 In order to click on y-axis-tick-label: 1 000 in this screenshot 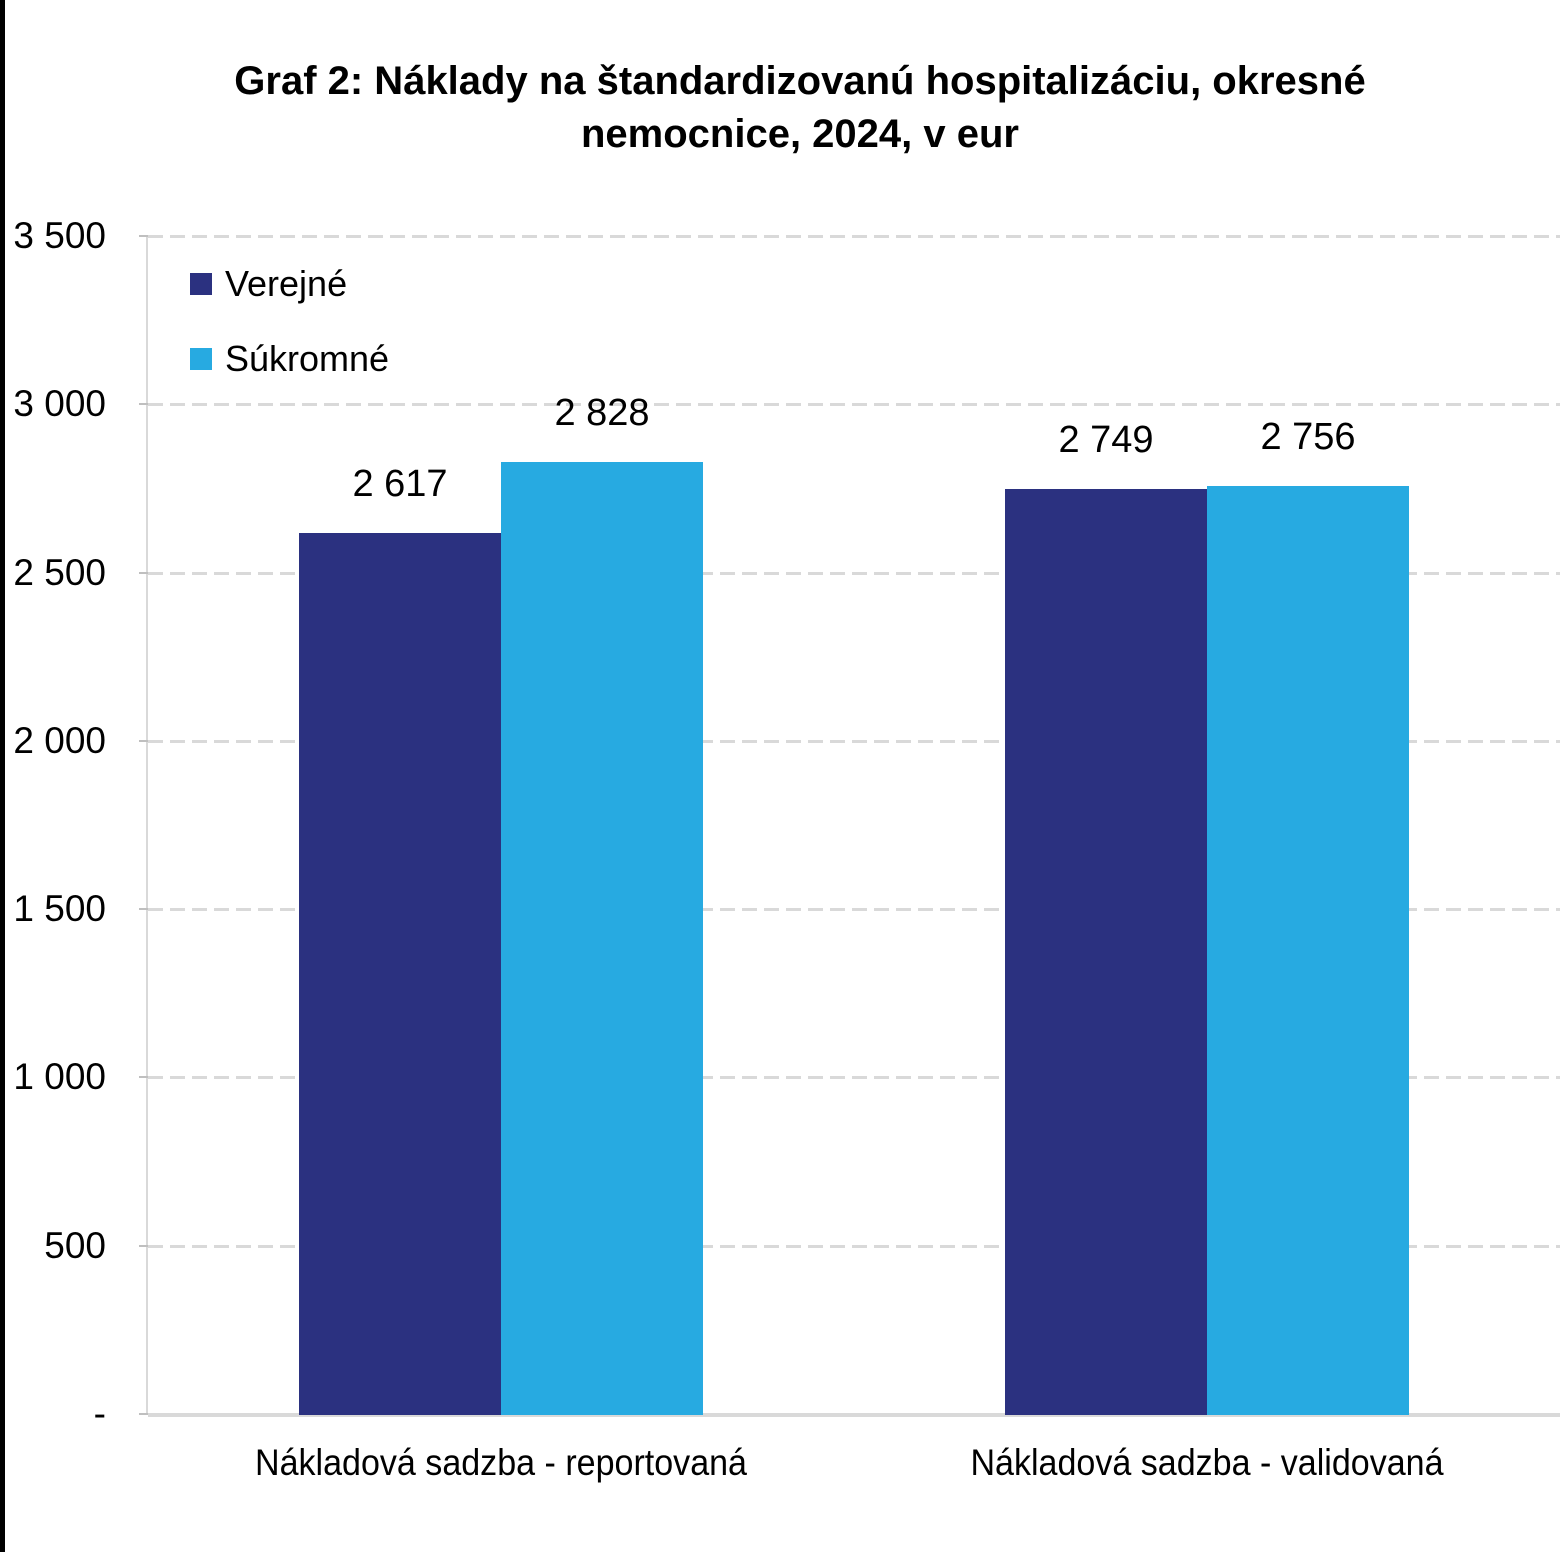, I will do `click(59, 1076)`.